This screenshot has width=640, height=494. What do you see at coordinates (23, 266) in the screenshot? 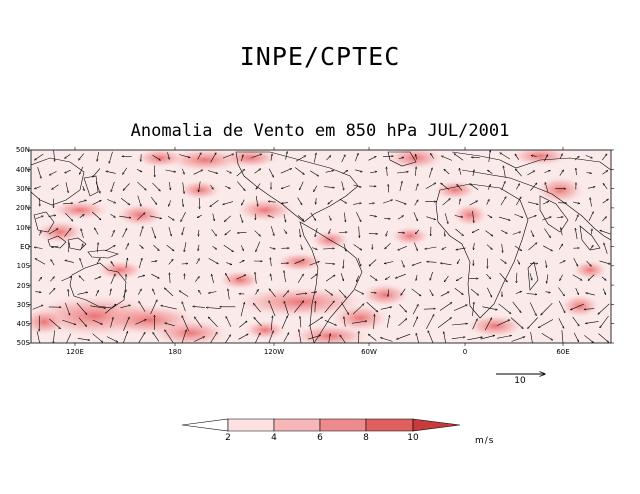
I see `lat-label: 10S` at bounding box center [23, 266].